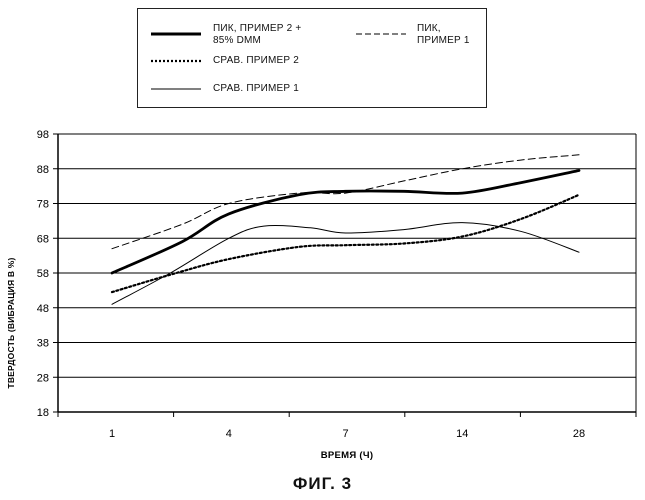  What do you see at coordinates (229, 434) in the screenshot?
I see `x-tick-label: 4` at bounding box center [229, 434].